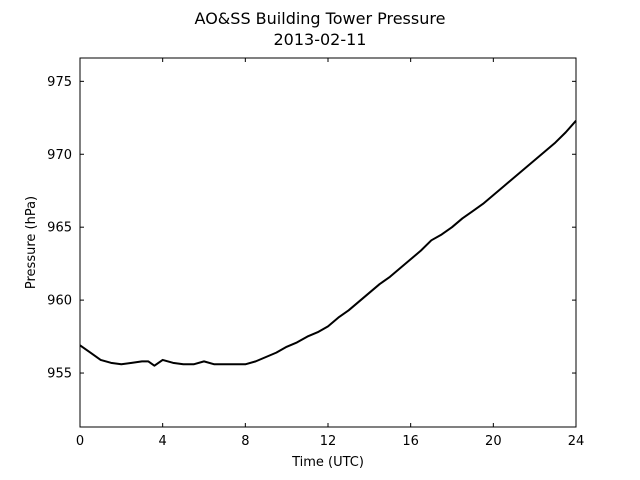 The width and height of the screenshot is (640, 480). Describe the element at coordinates (80, 441) in the screenshot. I see `x-tick-label: 0` at that location.